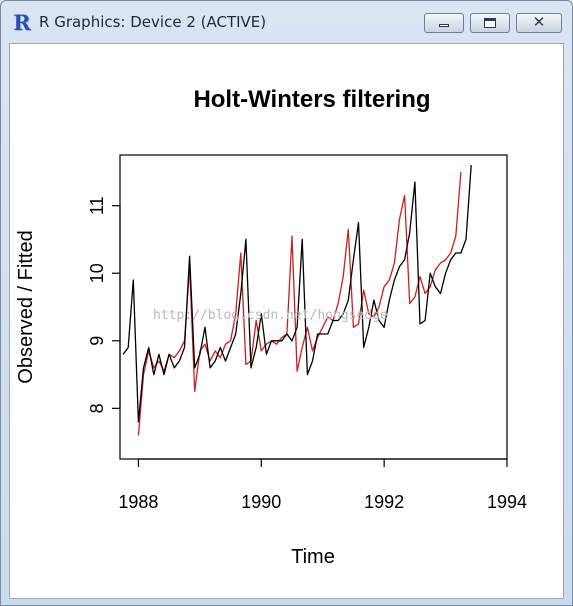 This screenshot has width=573, height=606. Describe the element at coordinates (286, 22) in the screenshot. I see `title-bar: R R Graphics: Device 2 (ACTIVE) ✕` at that location.